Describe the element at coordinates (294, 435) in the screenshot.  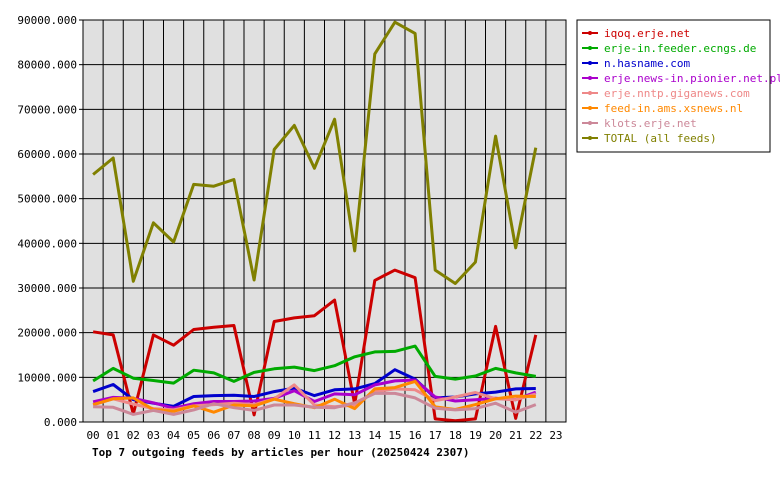
I see `x-tick-label: 10` at that location.